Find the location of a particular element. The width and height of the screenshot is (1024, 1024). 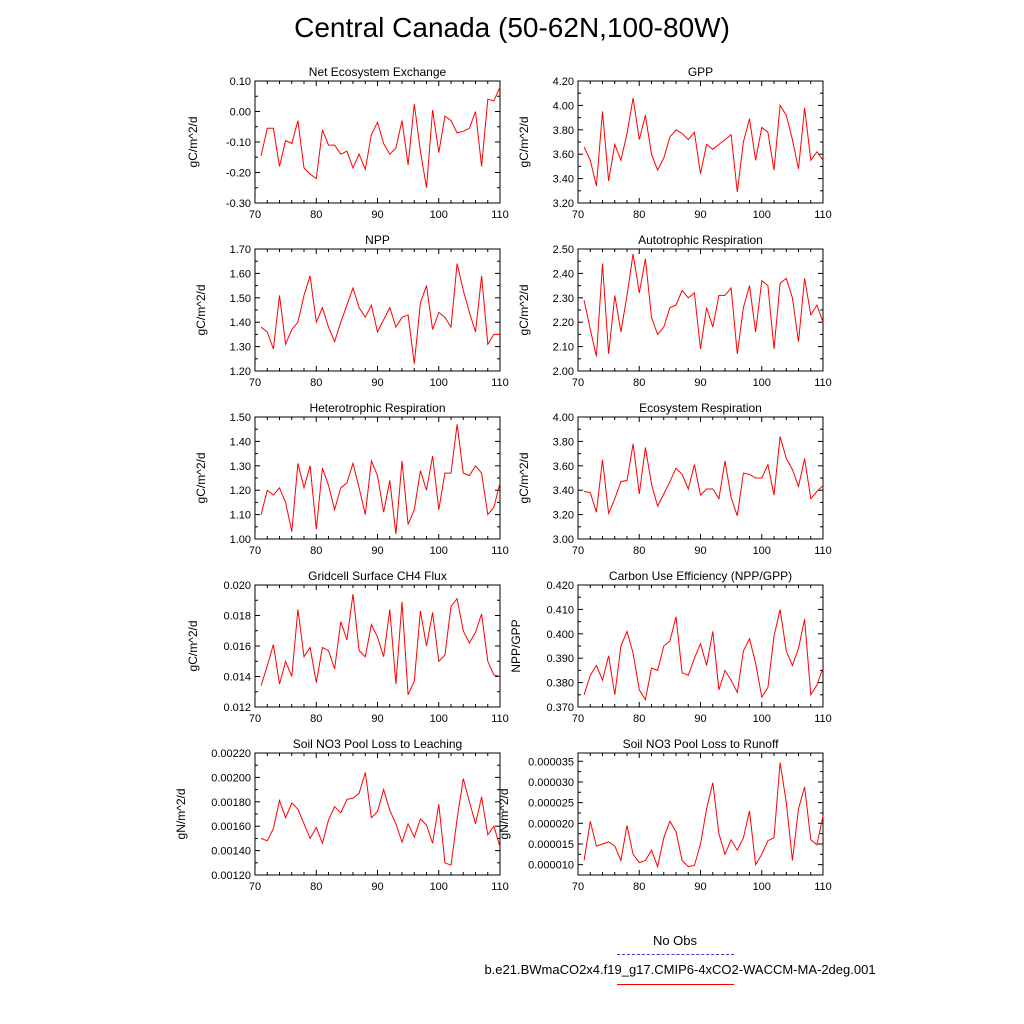

y-tick-label: 1.20 is located at coordinates (240, 491).